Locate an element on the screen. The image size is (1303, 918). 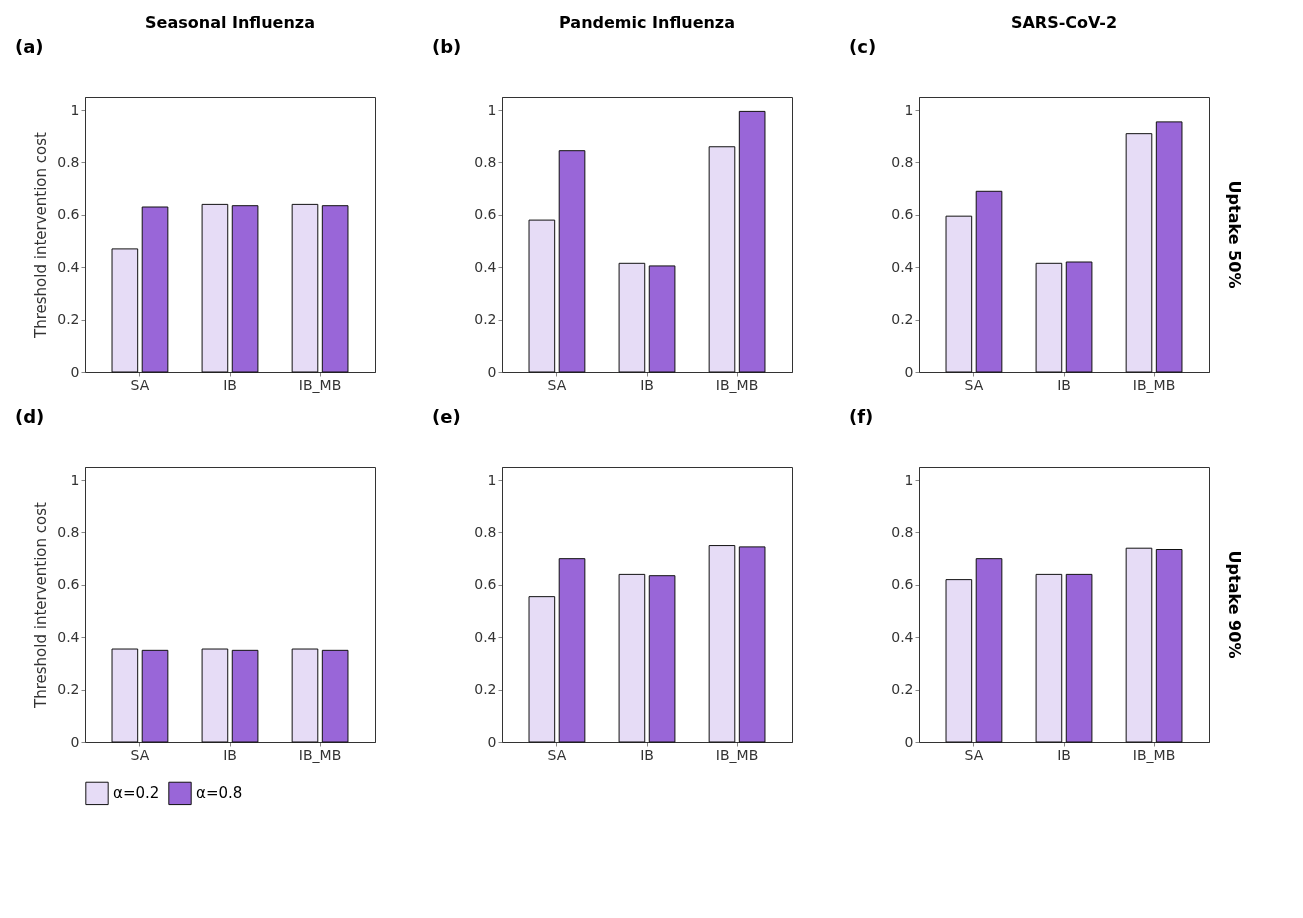
text: Uptake 50% is located at coordinates (1234, 234).